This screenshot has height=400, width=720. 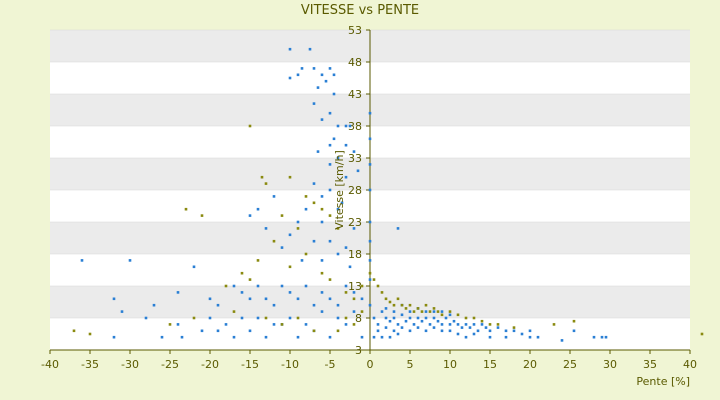 What do you see at coordinates (360, 10) in the screenshot?
I see `chart-title: VITESSE vs PENTE` at bounding box center [360, 10].